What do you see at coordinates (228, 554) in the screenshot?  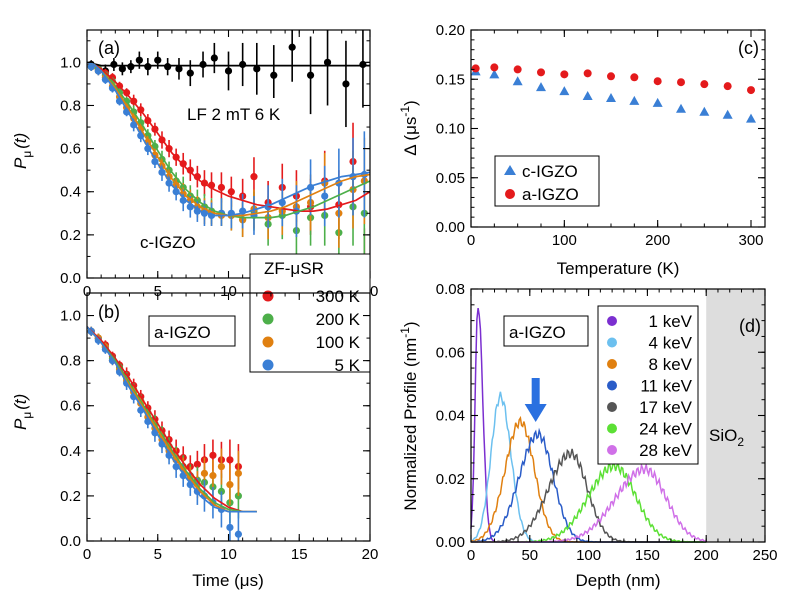 I see `panel-b-xtick-label: 10` at bounding box center [228, 554].